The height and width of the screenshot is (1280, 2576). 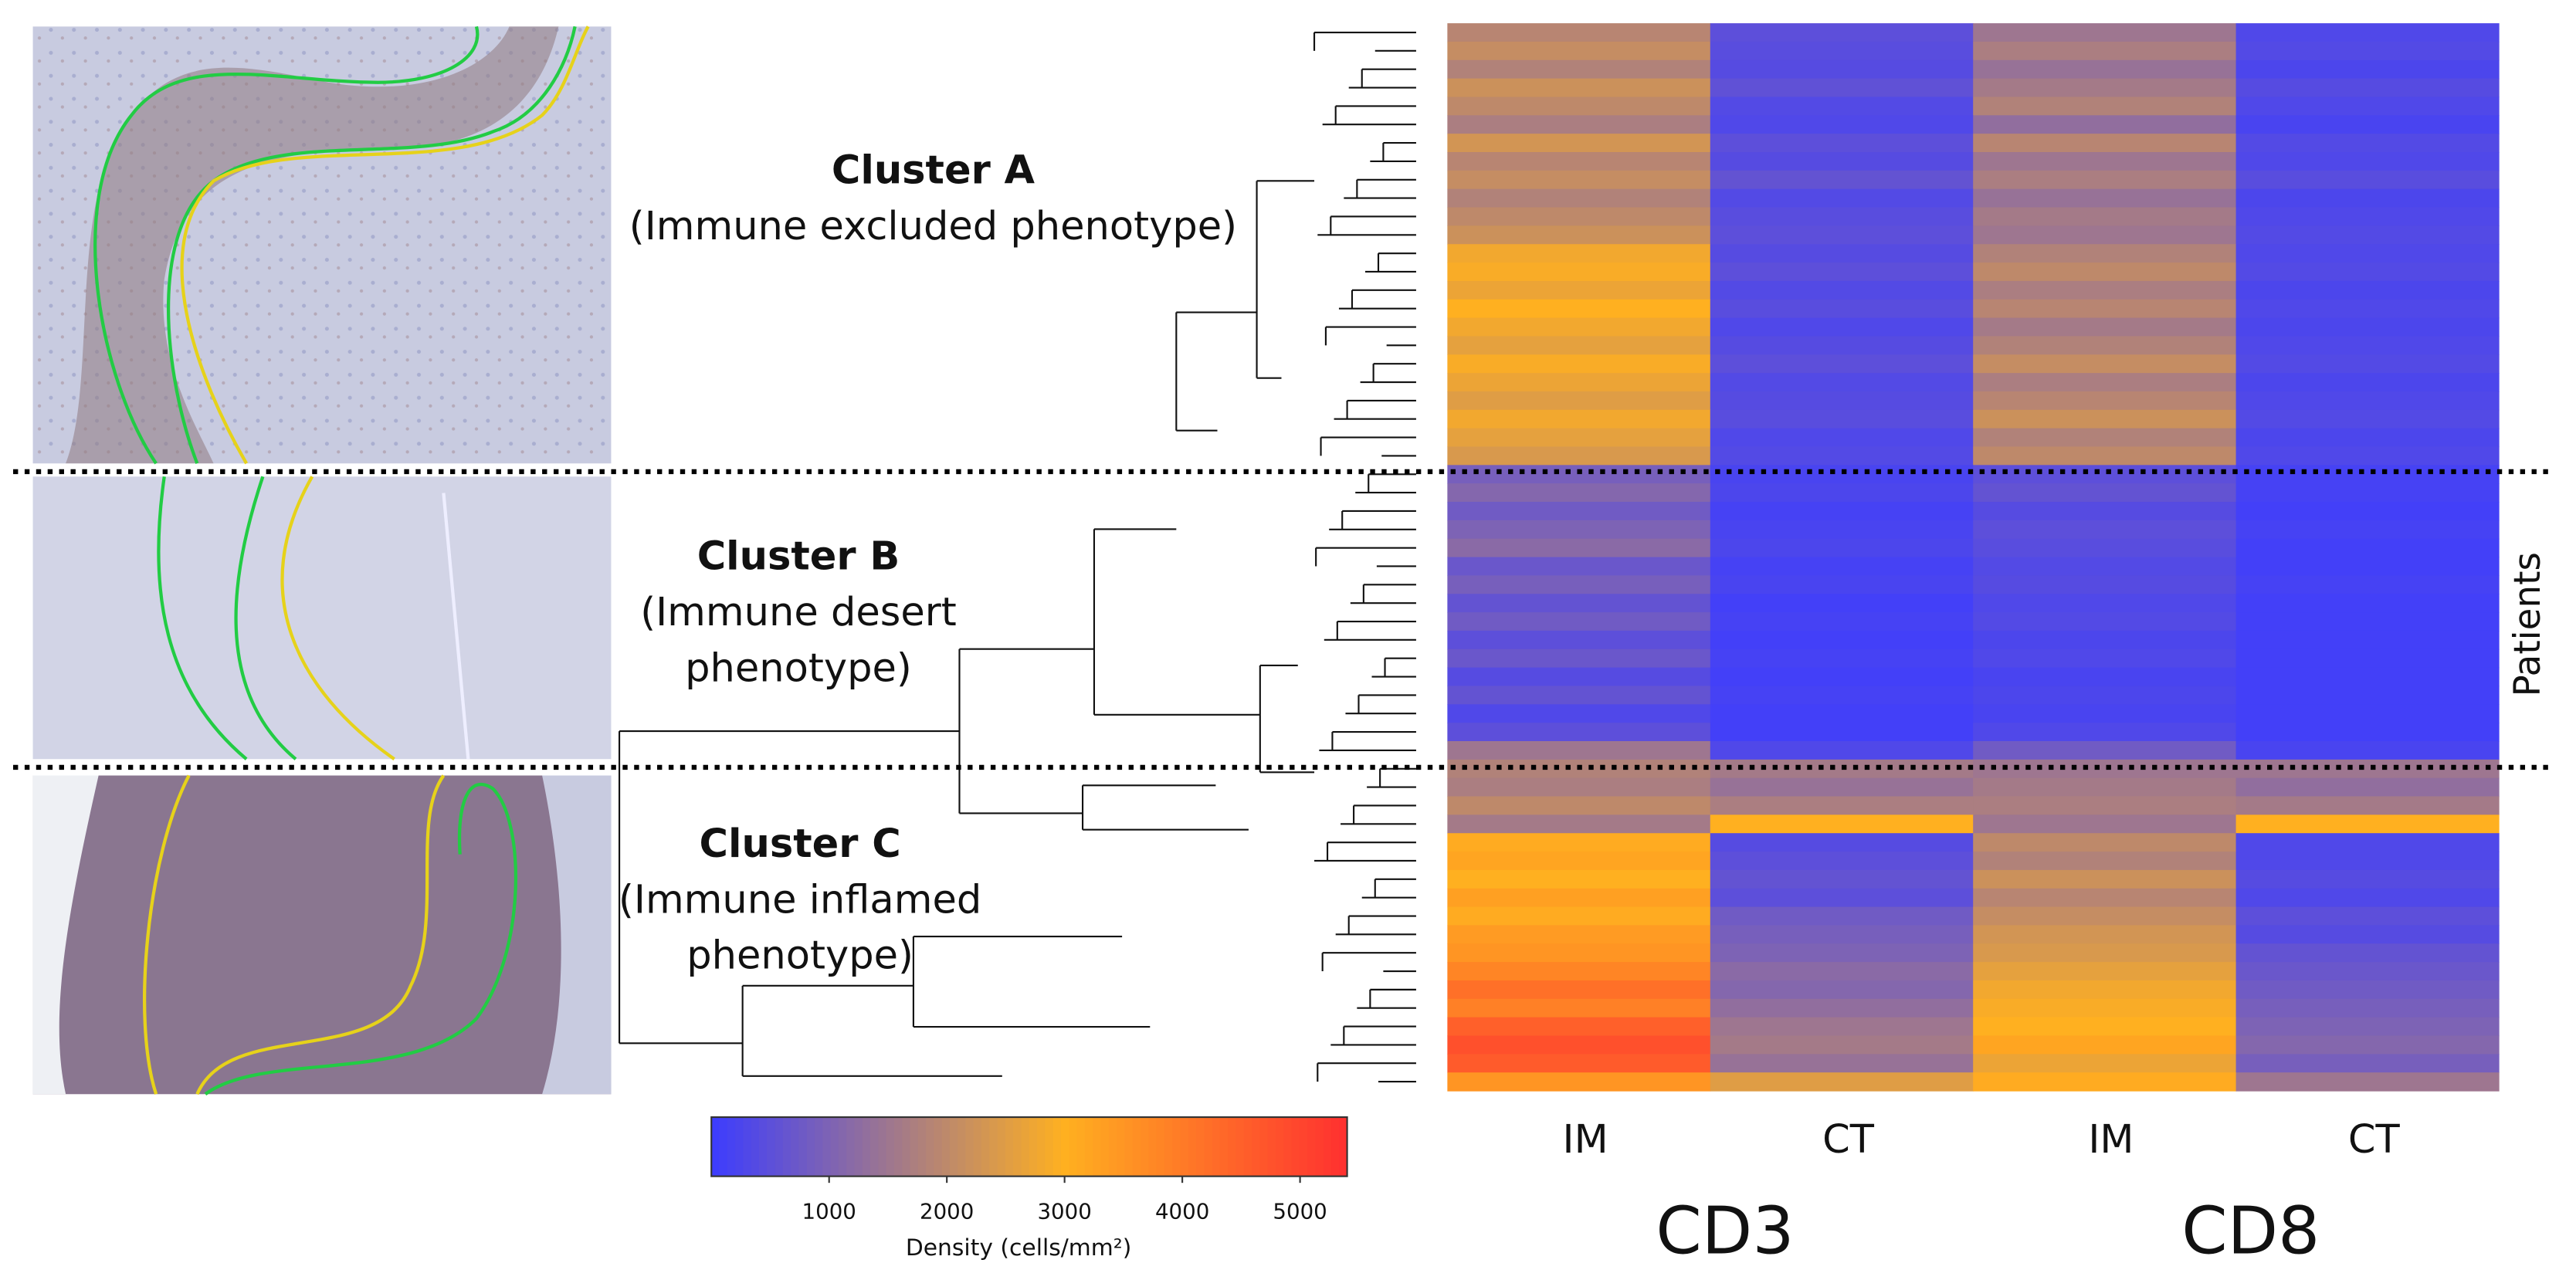 What do you see at coordinates (800, 844) in the screenshot?
I see `cluster-name: Cluster C` at bounding box center [800, 844].